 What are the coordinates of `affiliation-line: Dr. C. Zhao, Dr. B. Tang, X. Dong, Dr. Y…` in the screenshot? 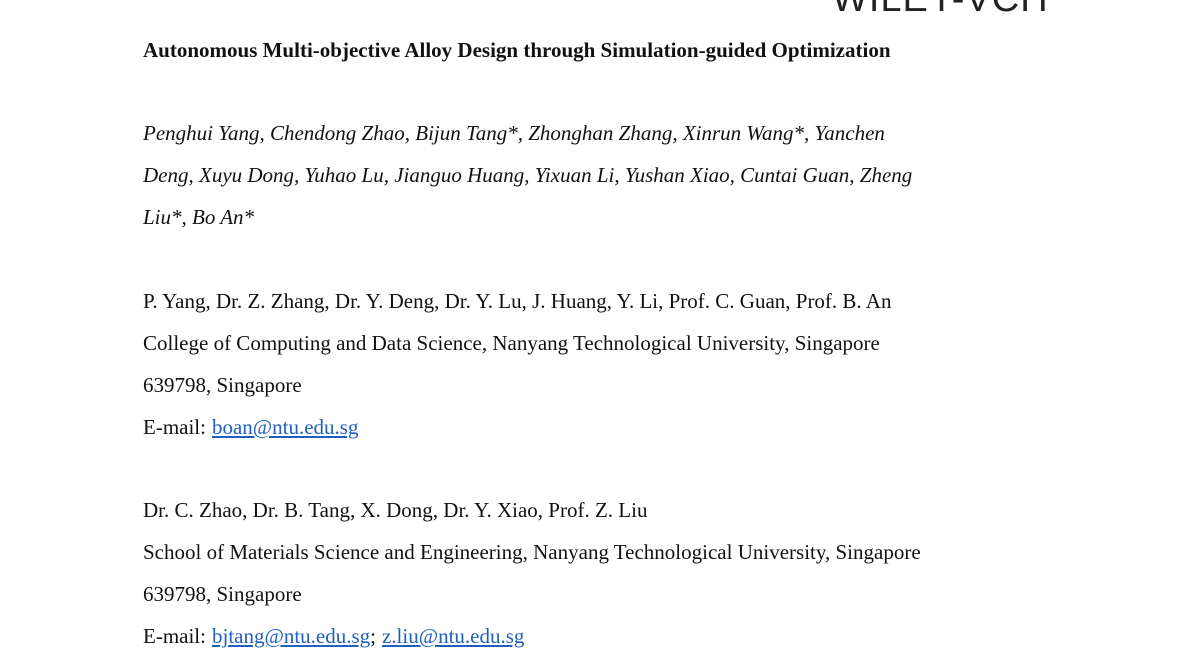 It's located at (395, 510).